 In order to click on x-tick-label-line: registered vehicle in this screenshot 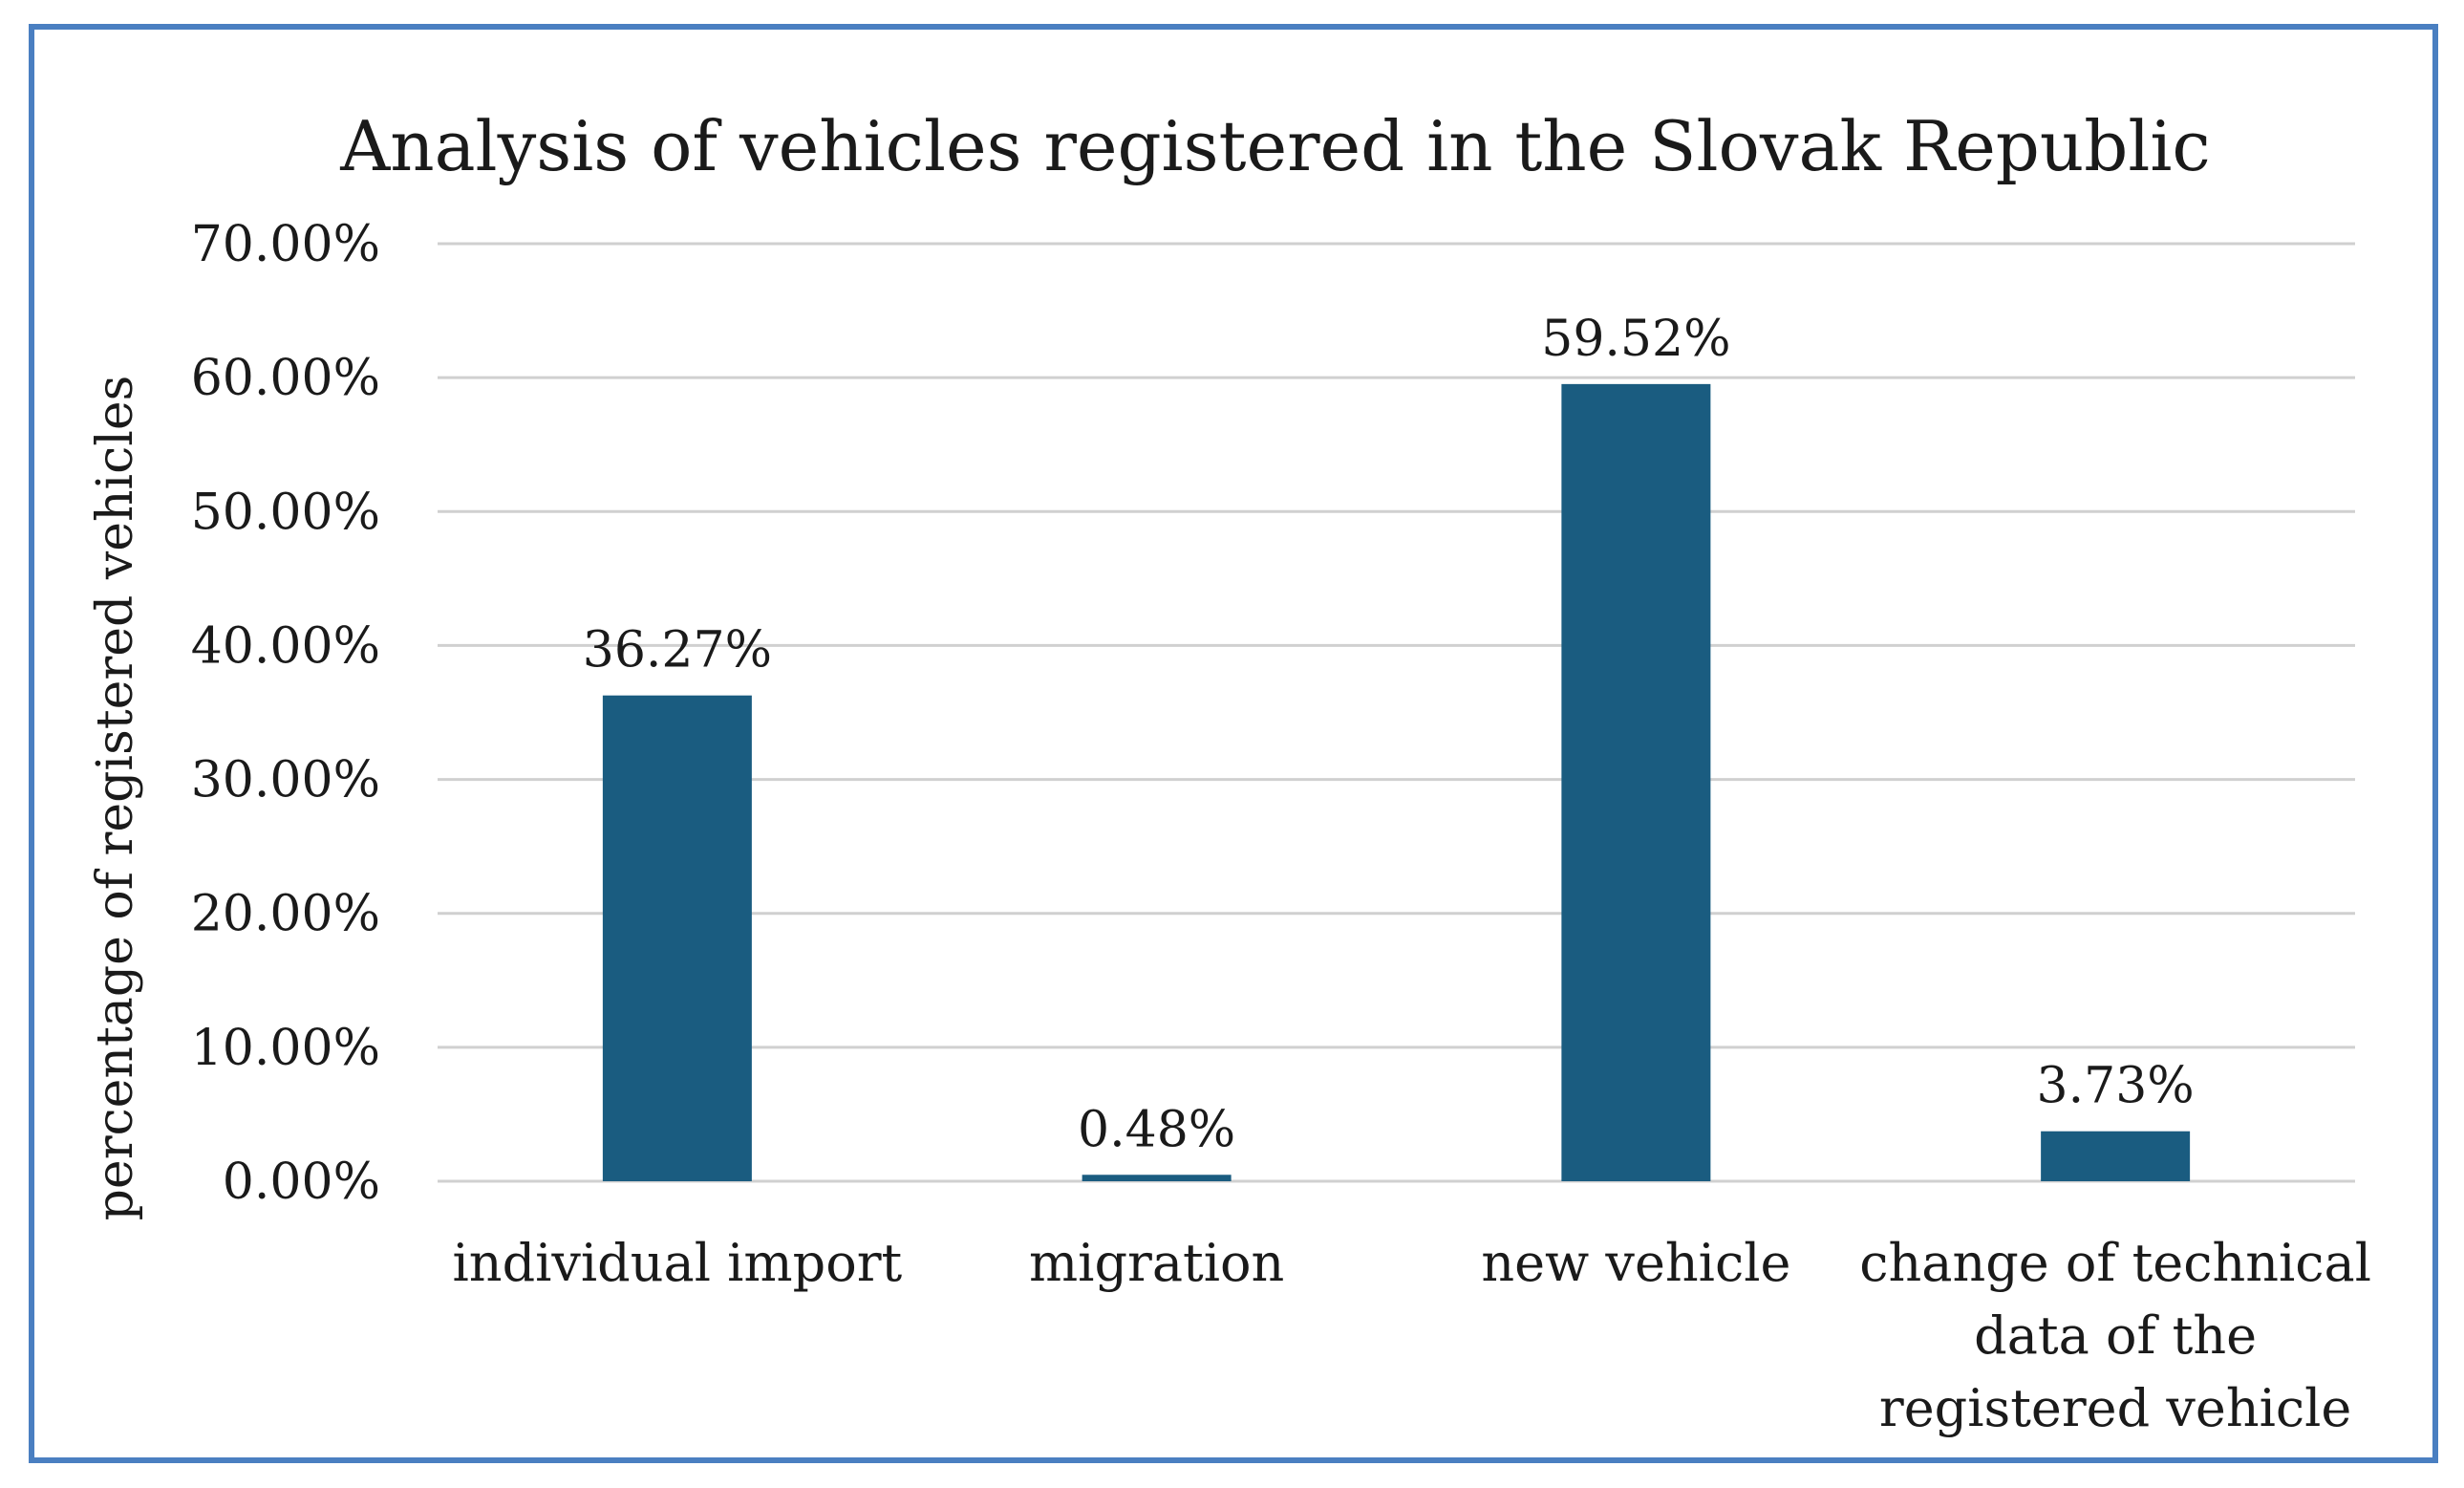, I will do `click(2115, 1408)`.